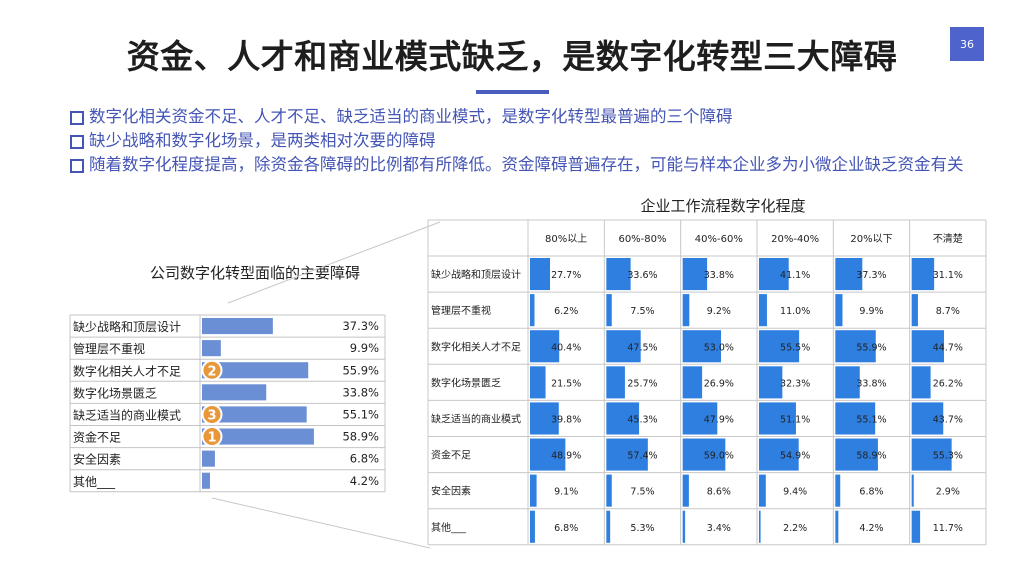 The height and width of the screenshot is (576, 1024). I want to click on value-label: 58.9%, so click(360, 437).